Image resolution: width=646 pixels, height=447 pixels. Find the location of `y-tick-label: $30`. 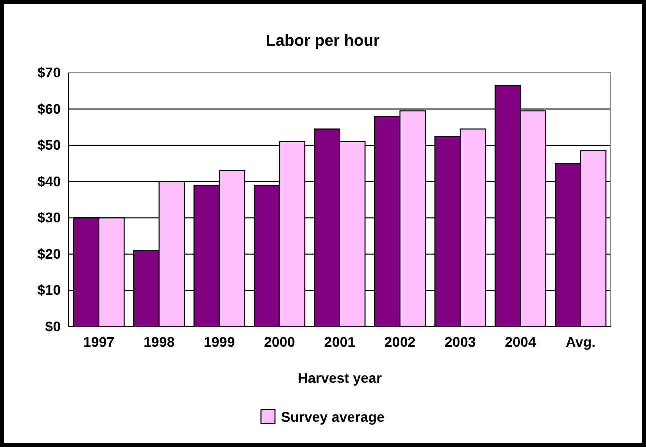

y-tick-label: $30 is located at coordinates (50, 218).